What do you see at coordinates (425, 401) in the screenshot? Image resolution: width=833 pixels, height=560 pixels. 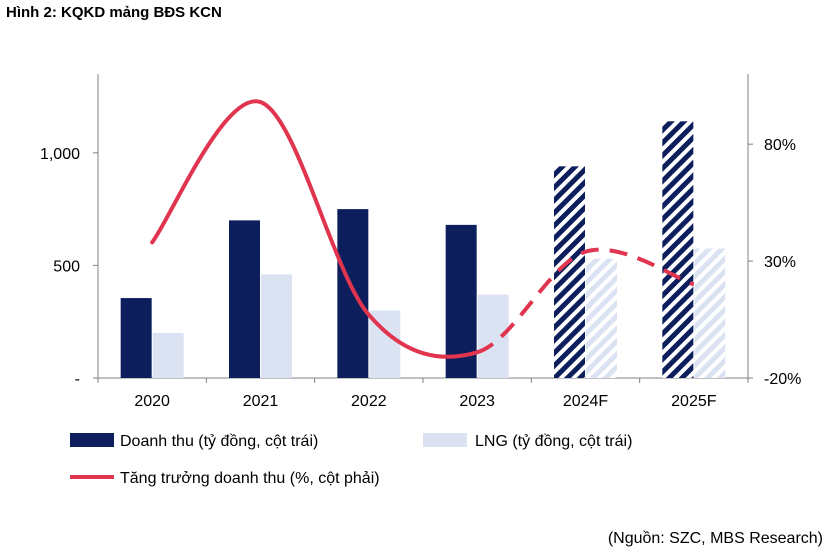 I see `chart-x-labels: 2020 2021 2022 2023 2024F 2025F` at bounding box center [425, 401].